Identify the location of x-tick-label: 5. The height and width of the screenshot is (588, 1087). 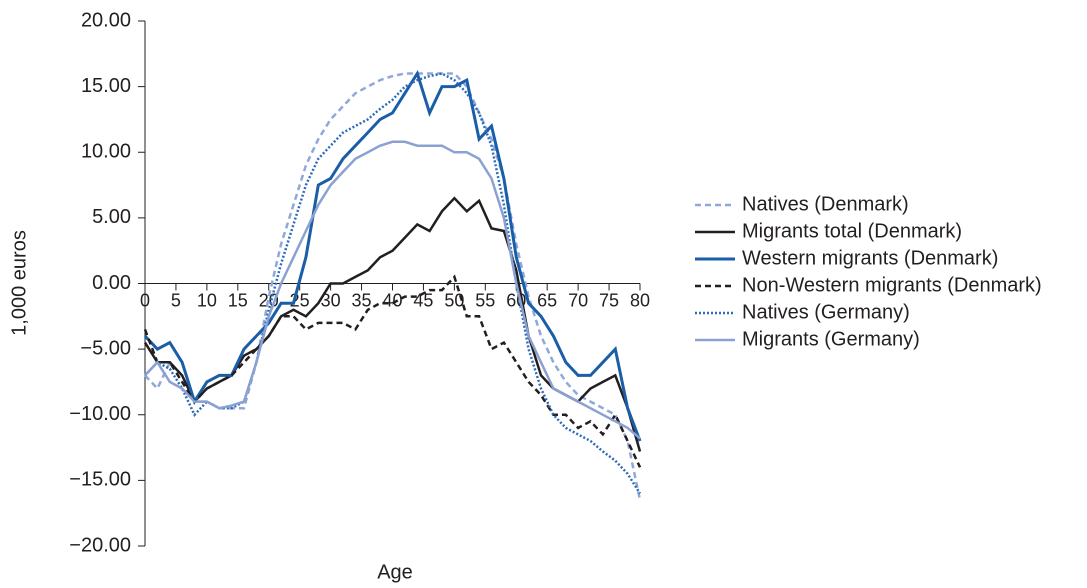
(176, 300).